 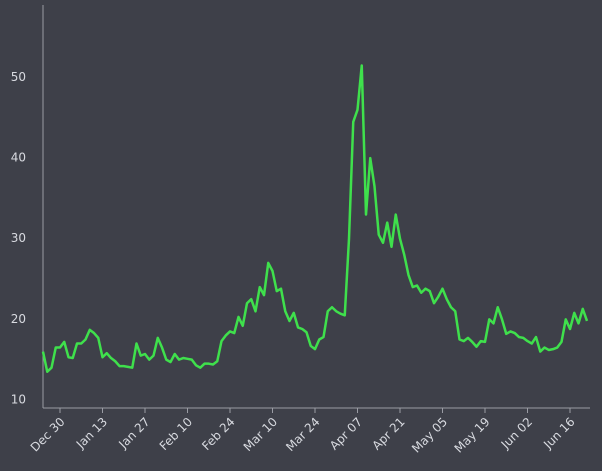 What do you see at coordinates (18, 77) in the screenshot?
I see `y-tick-label: 50` at bounding box center [18, 77].